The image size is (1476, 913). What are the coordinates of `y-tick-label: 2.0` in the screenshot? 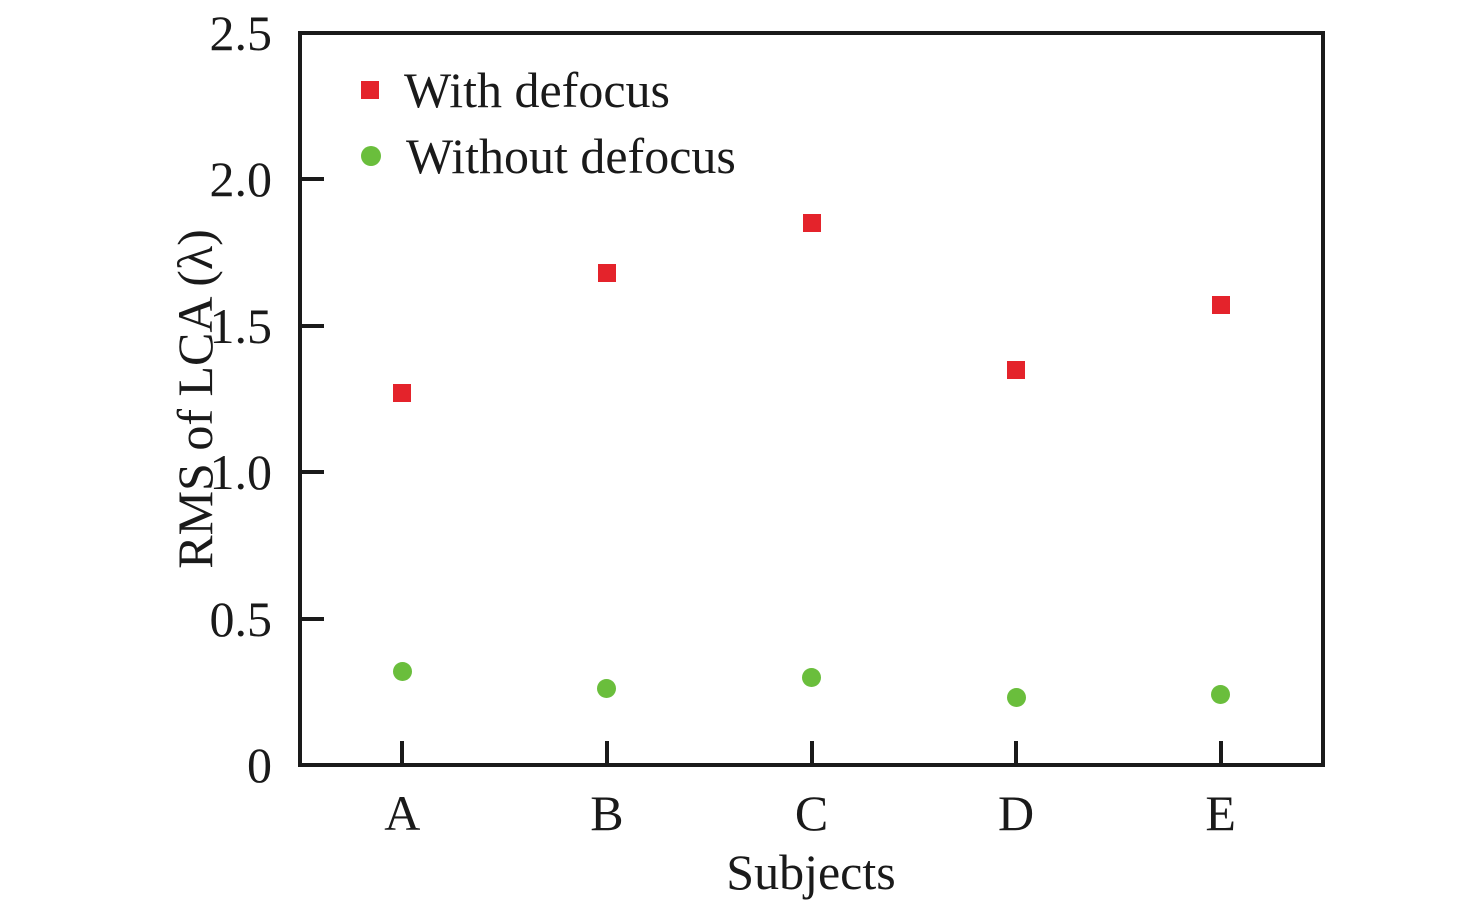 It's located at (241, 179).